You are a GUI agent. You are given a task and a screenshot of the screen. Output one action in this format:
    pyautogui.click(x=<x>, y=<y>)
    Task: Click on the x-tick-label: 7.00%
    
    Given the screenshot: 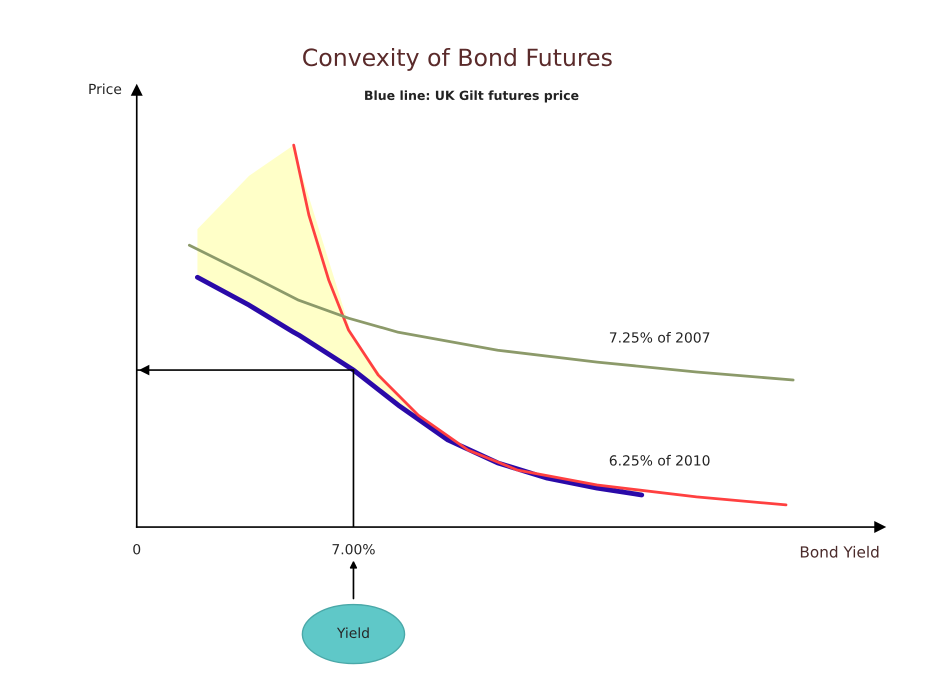 What is the action you would take?
    pyautogui.click(x=353, y=549)
    